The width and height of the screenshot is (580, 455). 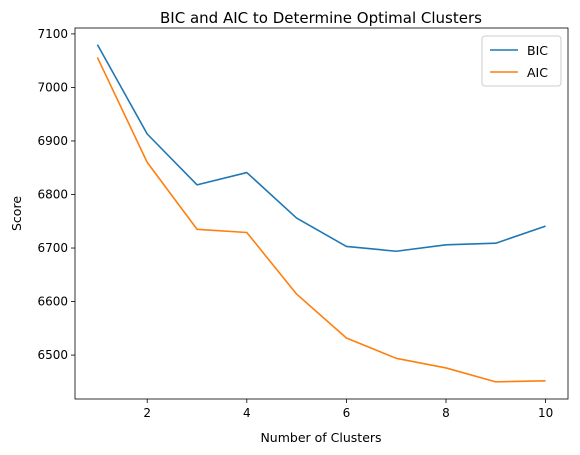 I want to click on y-tick-label: 6900, so click(x=52, y=141).